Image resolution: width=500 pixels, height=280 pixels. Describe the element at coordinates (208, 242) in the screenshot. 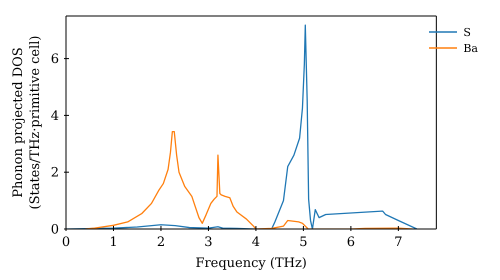

I see `x-tick-label: 3` at that location.